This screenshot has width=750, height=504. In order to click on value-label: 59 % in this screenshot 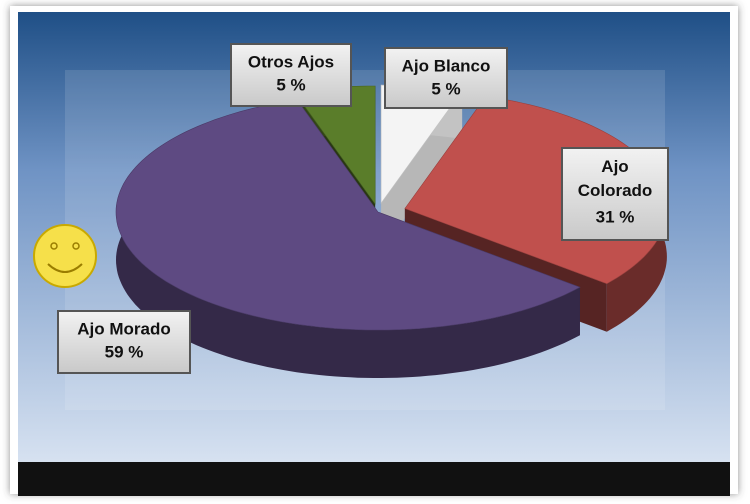, I will do `click(124, 351)`.